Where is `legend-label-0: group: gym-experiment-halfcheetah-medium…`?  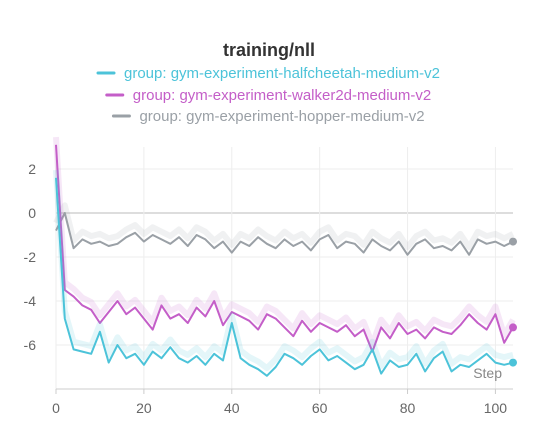
legend-label-0: group: gym-experiment-halfcheetah-medium… is located at coordinates (282, 73).